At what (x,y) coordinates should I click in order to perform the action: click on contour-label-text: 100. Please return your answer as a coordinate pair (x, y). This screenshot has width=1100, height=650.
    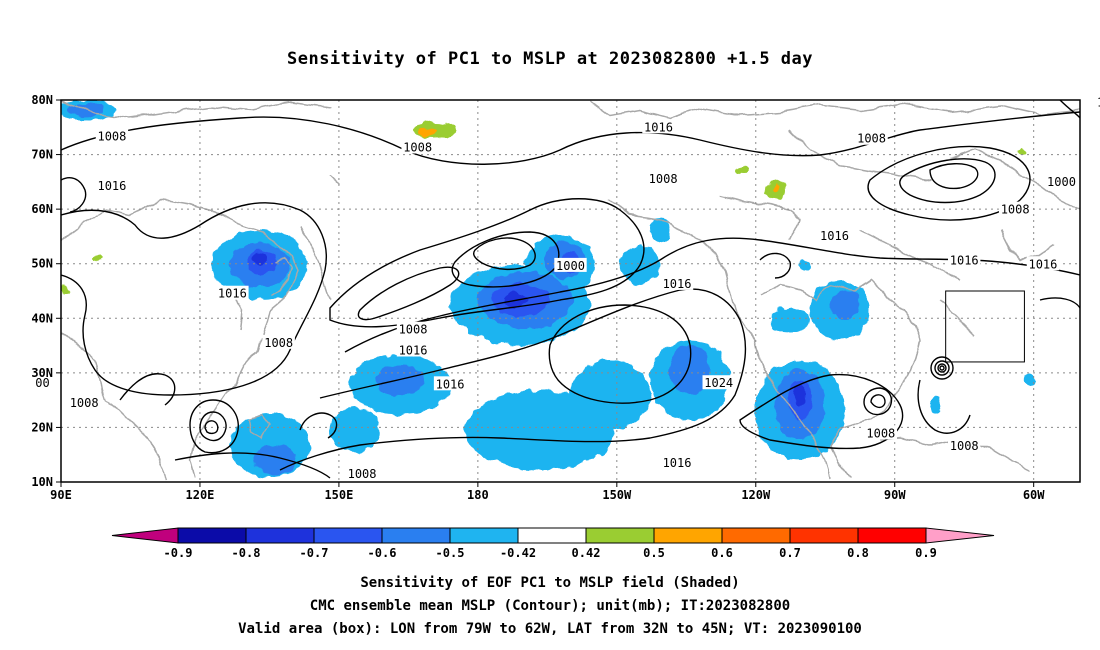
    Looking at the image, I should click on (1098, 103).